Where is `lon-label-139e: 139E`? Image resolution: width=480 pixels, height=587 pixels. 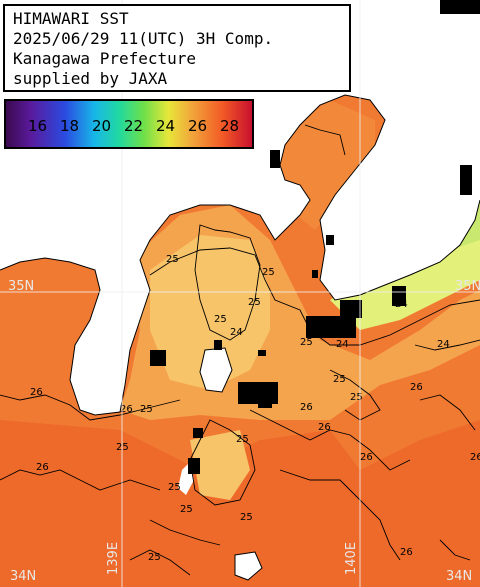 lon-label-139e: 139E is located at coordinates (113, 558).